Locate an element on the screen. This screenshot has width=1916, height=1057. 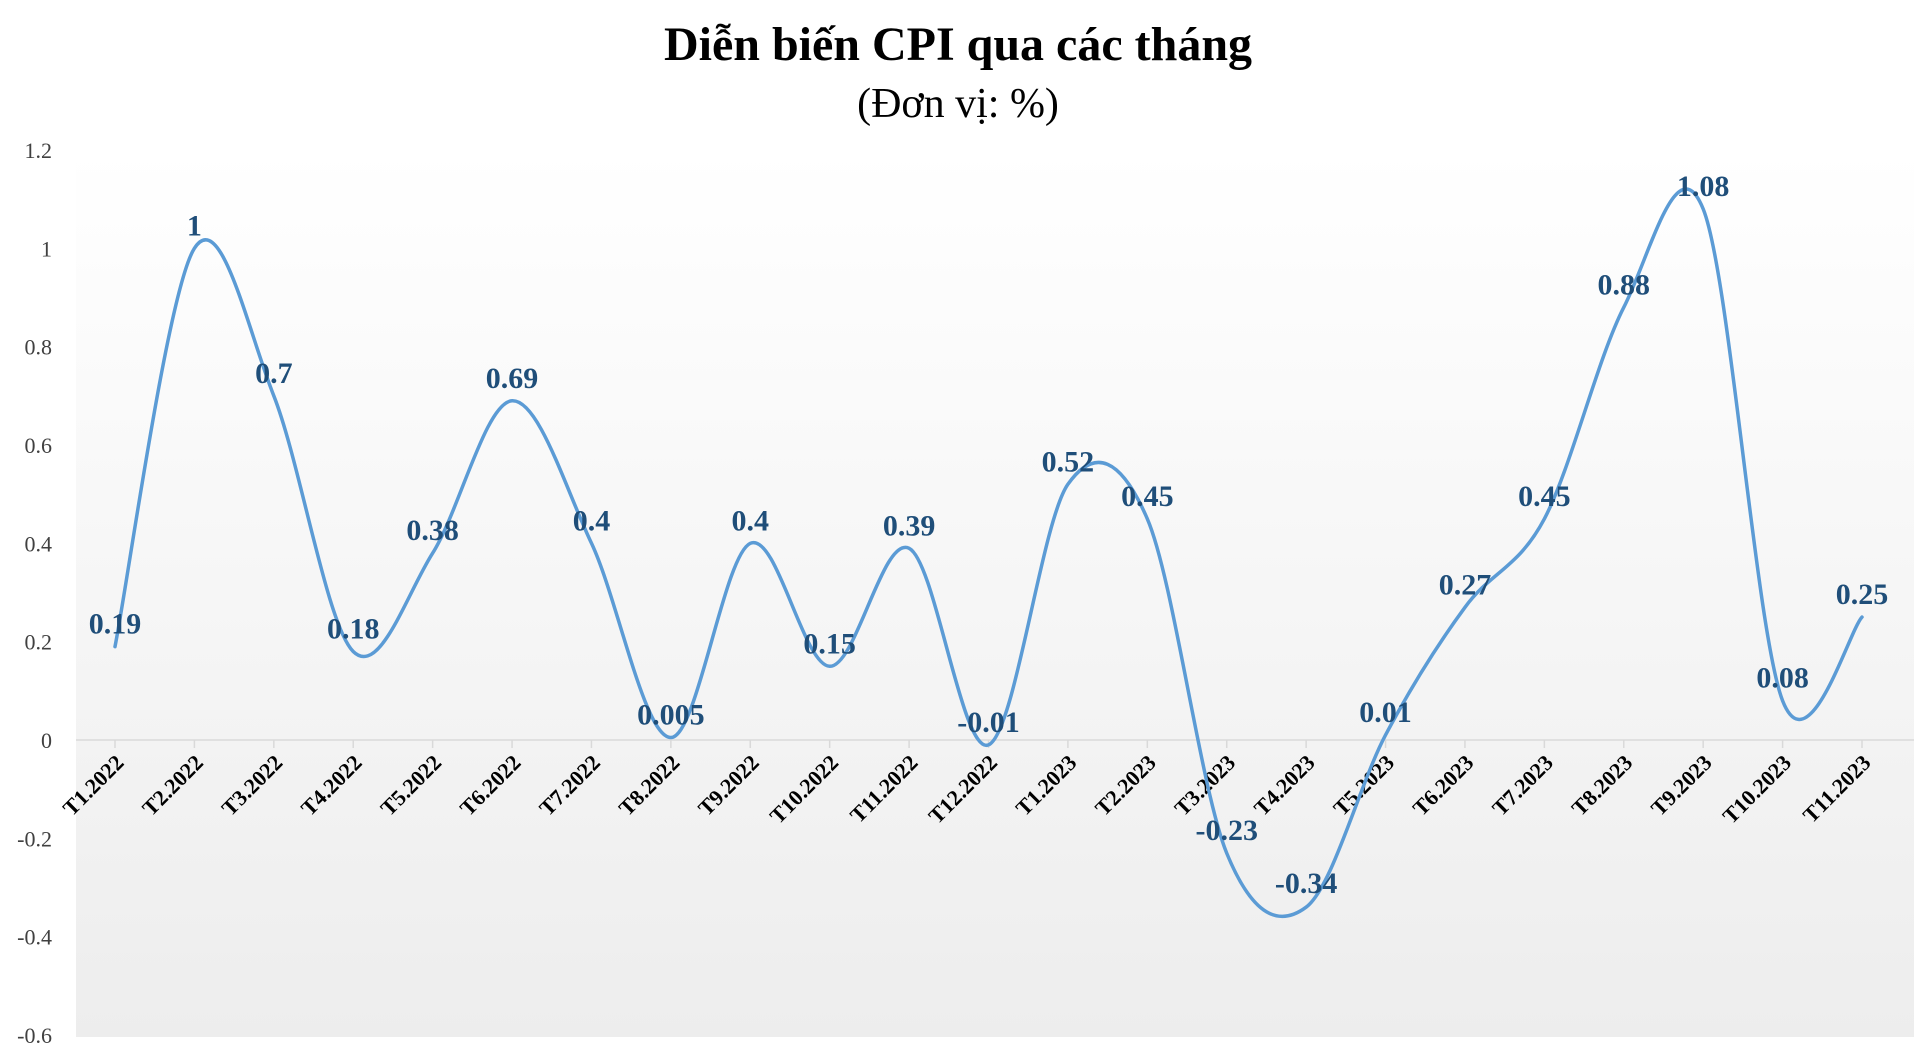
data-label: 0.69 is located at coordinates (512, 378).